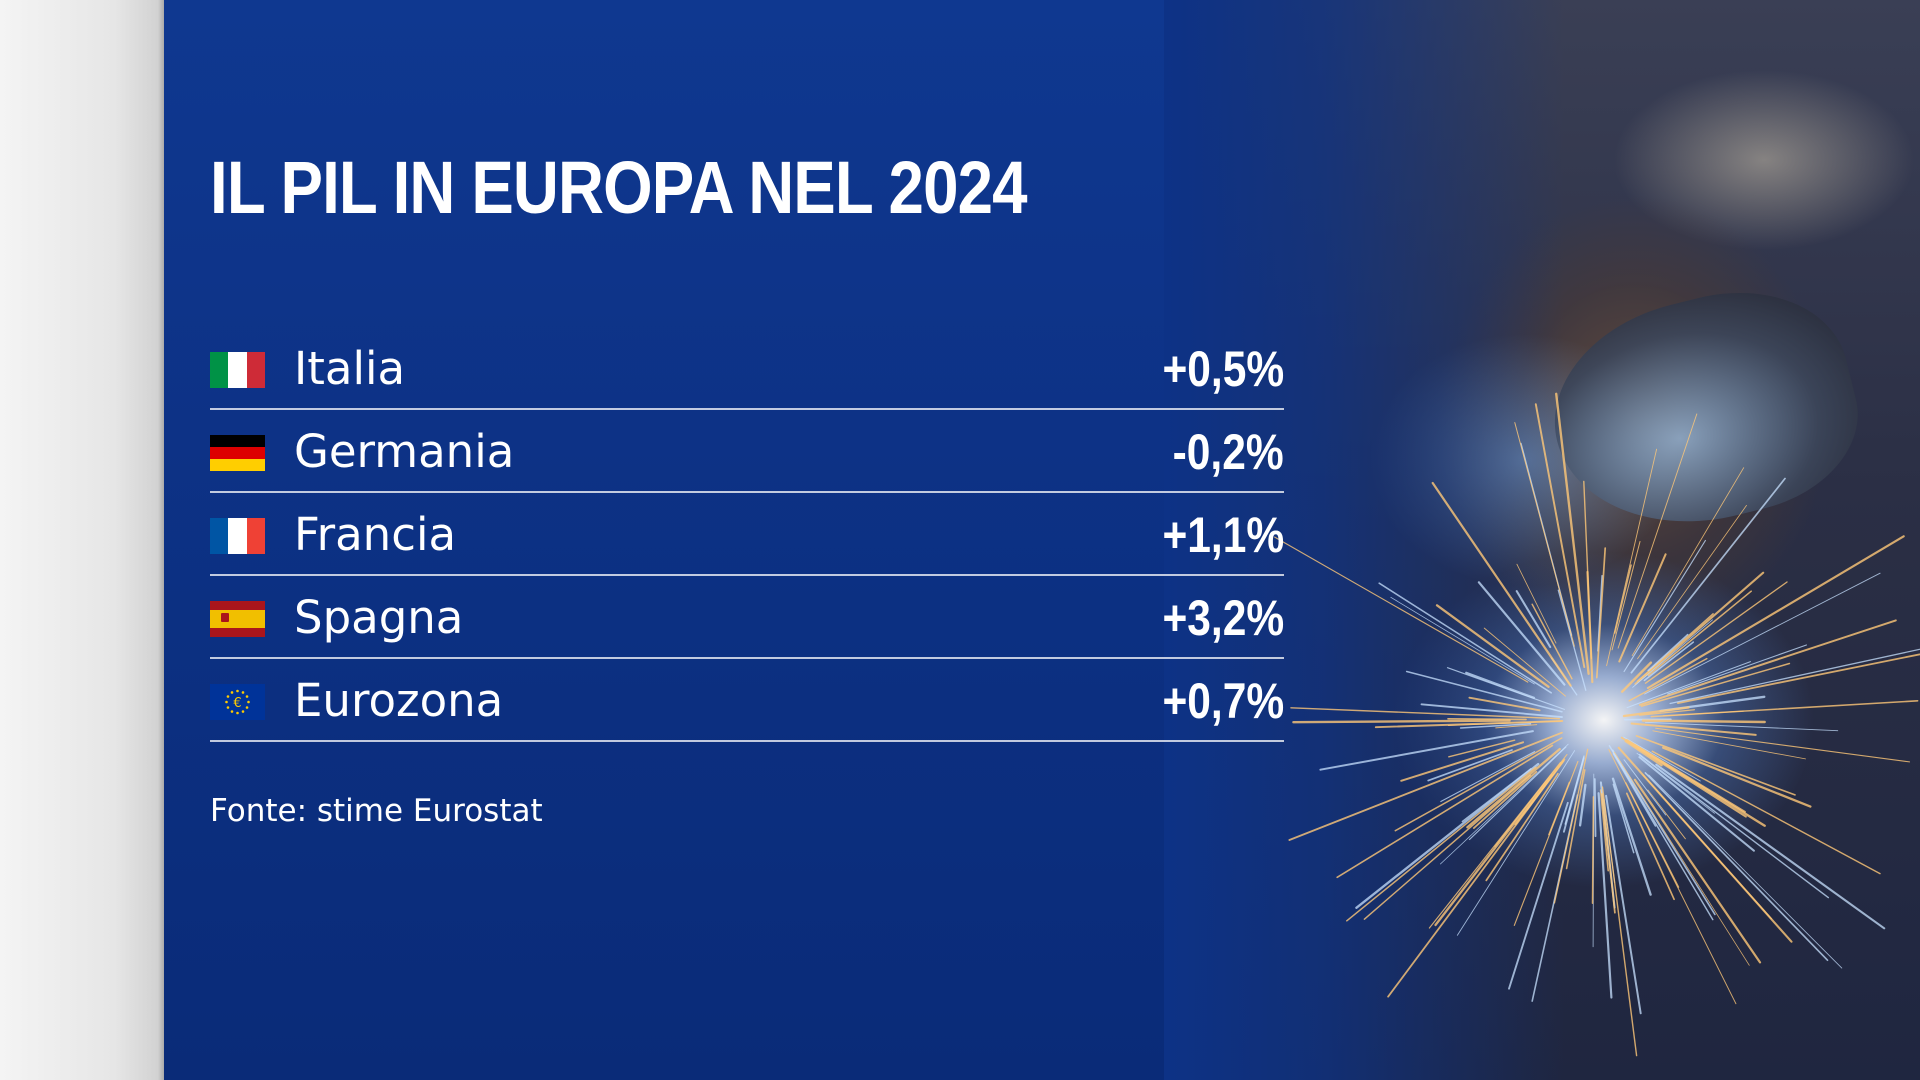 This screenshot has width=1920, height=1080. What do you see at coordinates (237, 536) in the screenshot?
I see `france-flag-icon` at bounding box center [237, 536].